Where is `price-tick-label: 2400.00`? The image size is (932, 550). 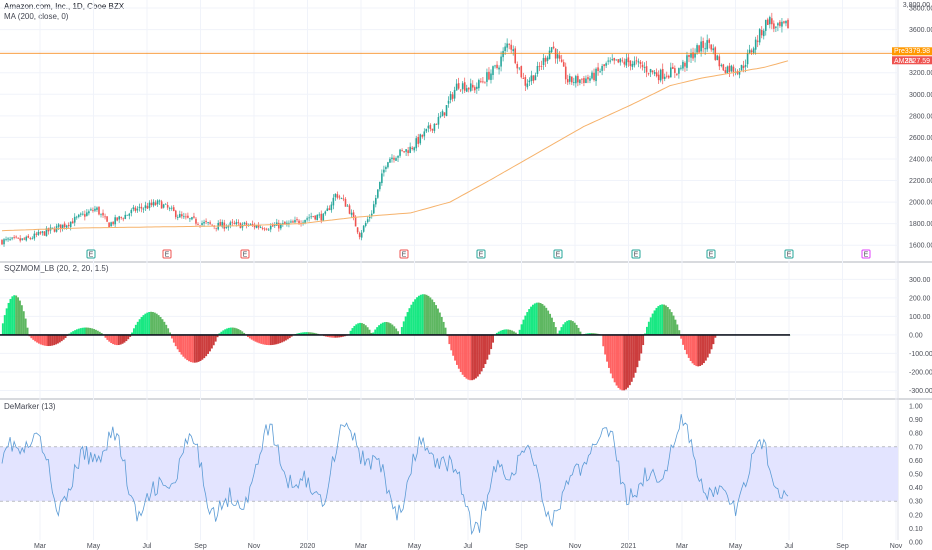 price-tick-label: 2400.00 is located at coordinates (920, 159).